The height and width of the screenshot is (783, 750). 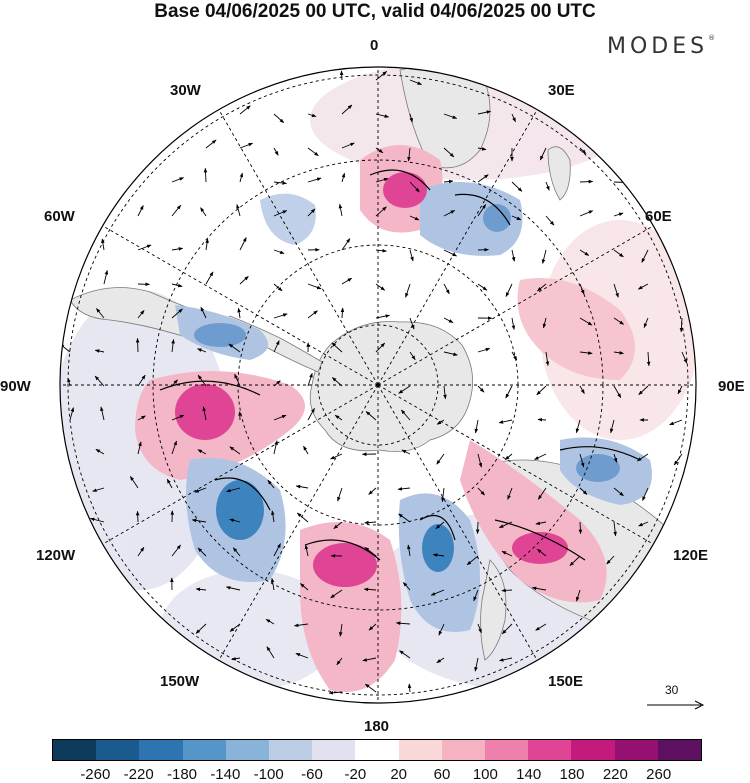 What do you see at coordinates (185, 90) in the screenshot?
I see `lon-label-30w: 30W` at bounding box center [185, 90].